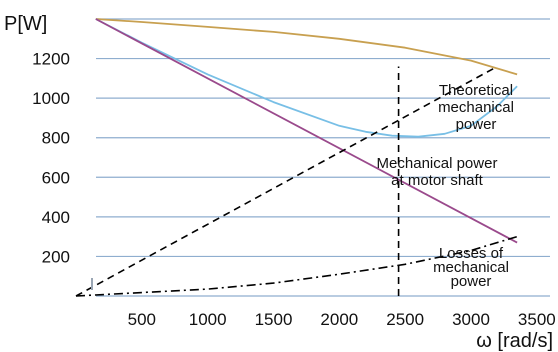 This screenshot has height=352, width=558. What do you see at coordinates (471, 267) in the screenshot?
I see `annotation-losses: Losses of mechanical power` at bounding box center [471, 267].